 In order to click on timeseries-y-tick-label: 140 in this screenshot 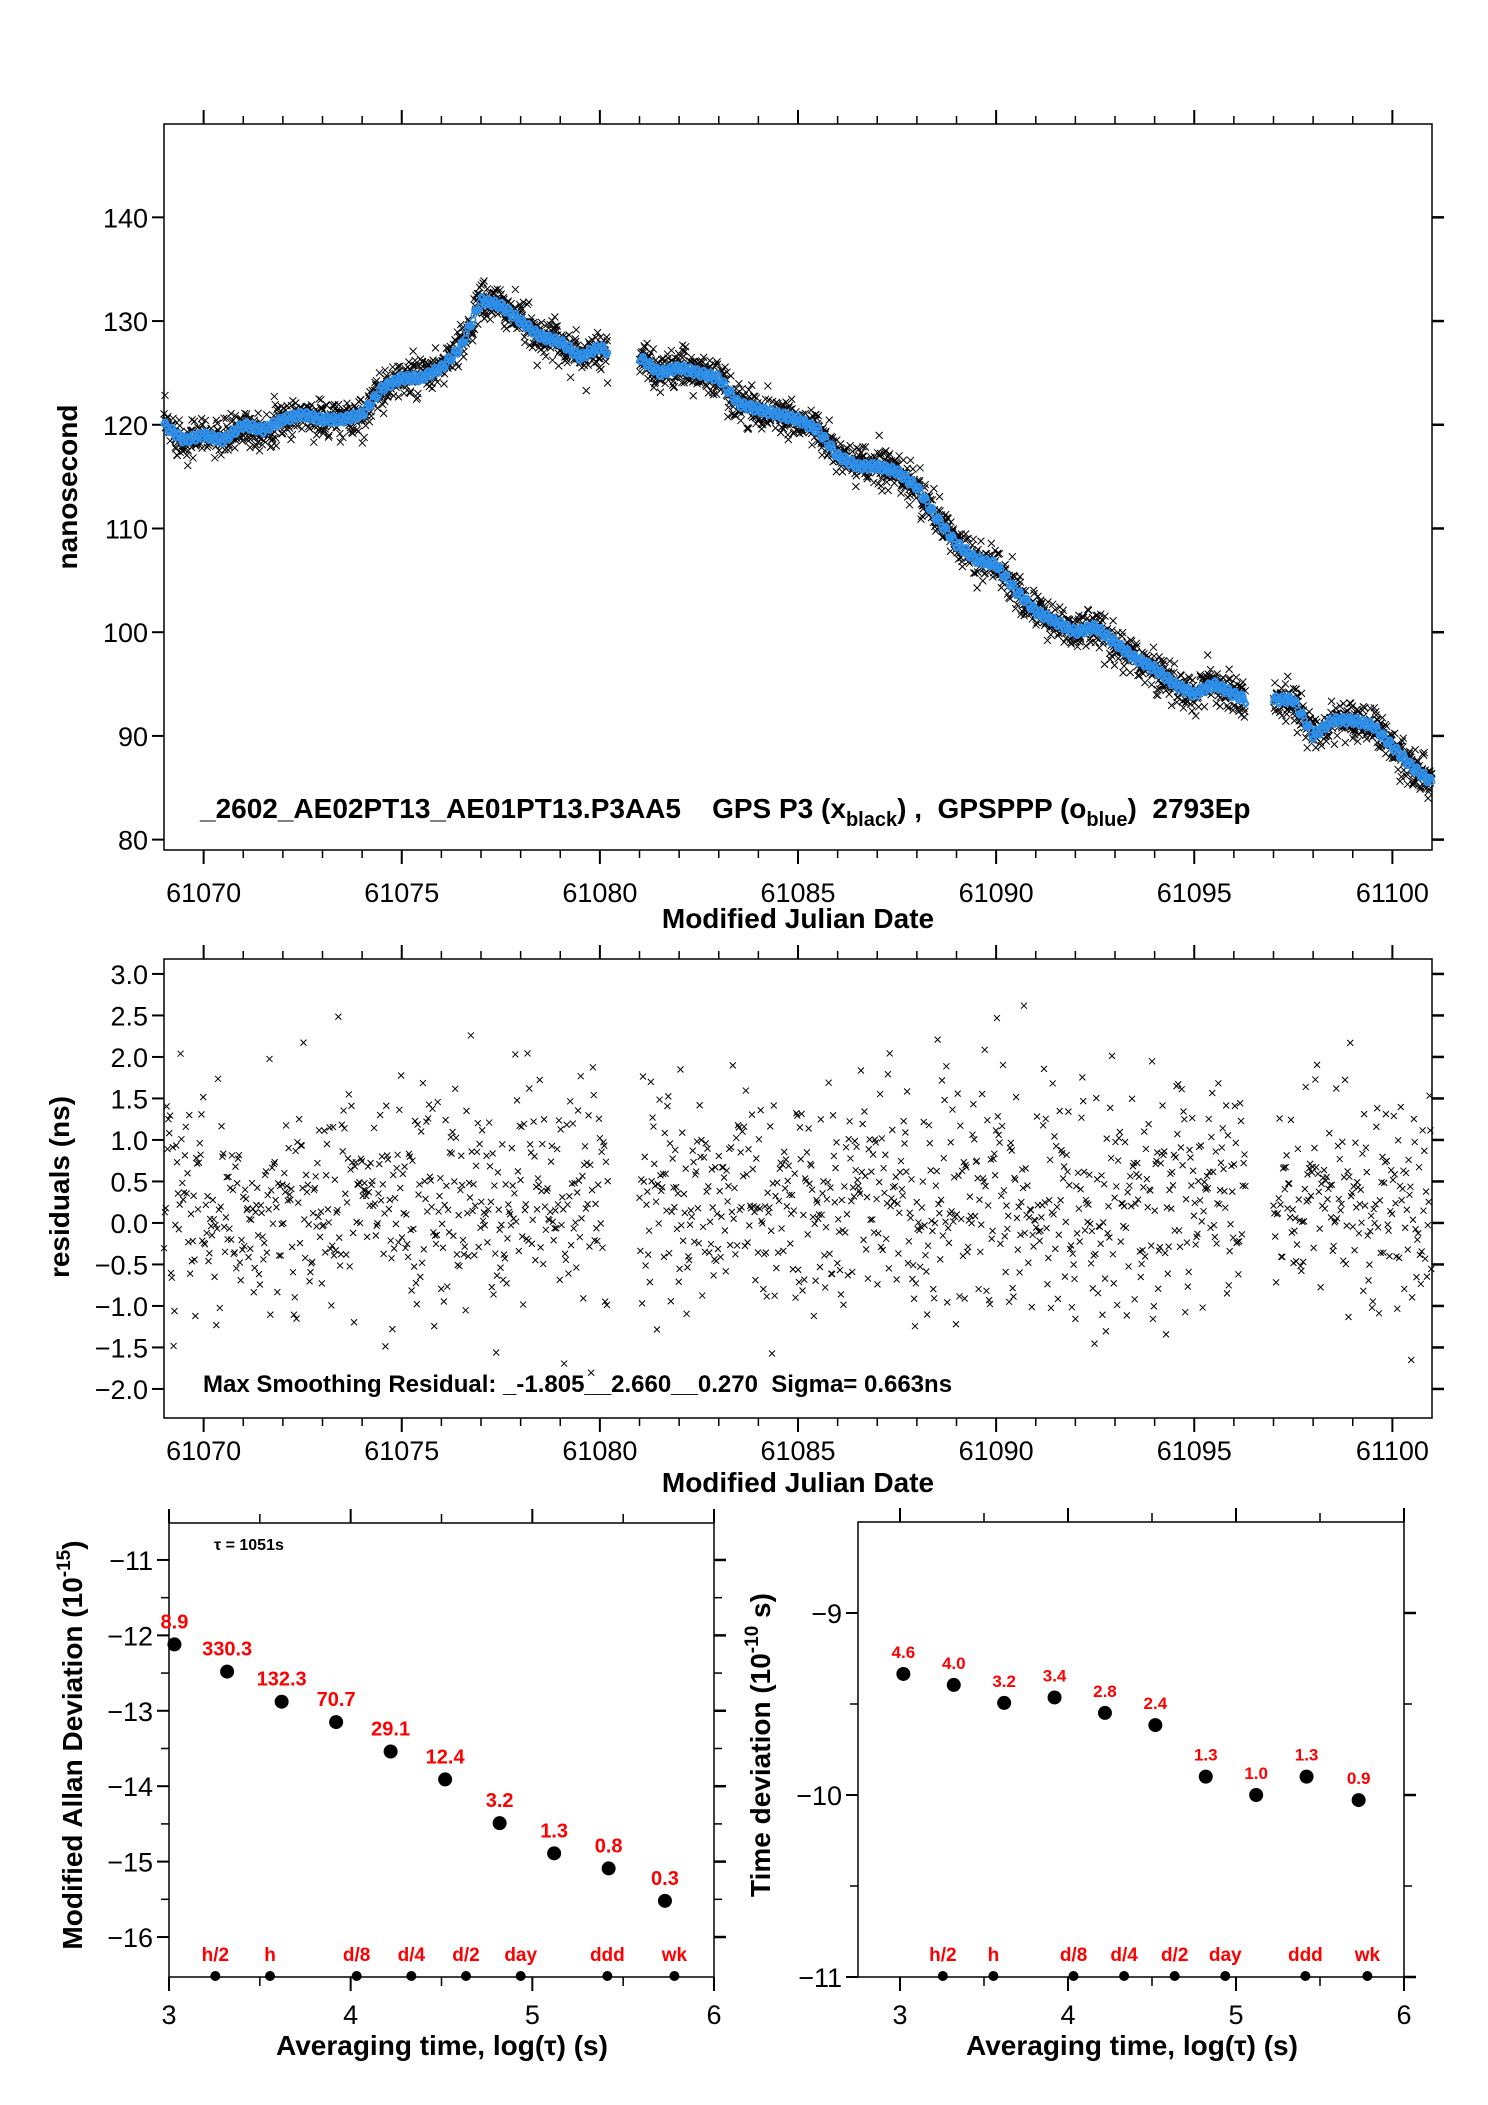, I will do `click(125, 218)`.